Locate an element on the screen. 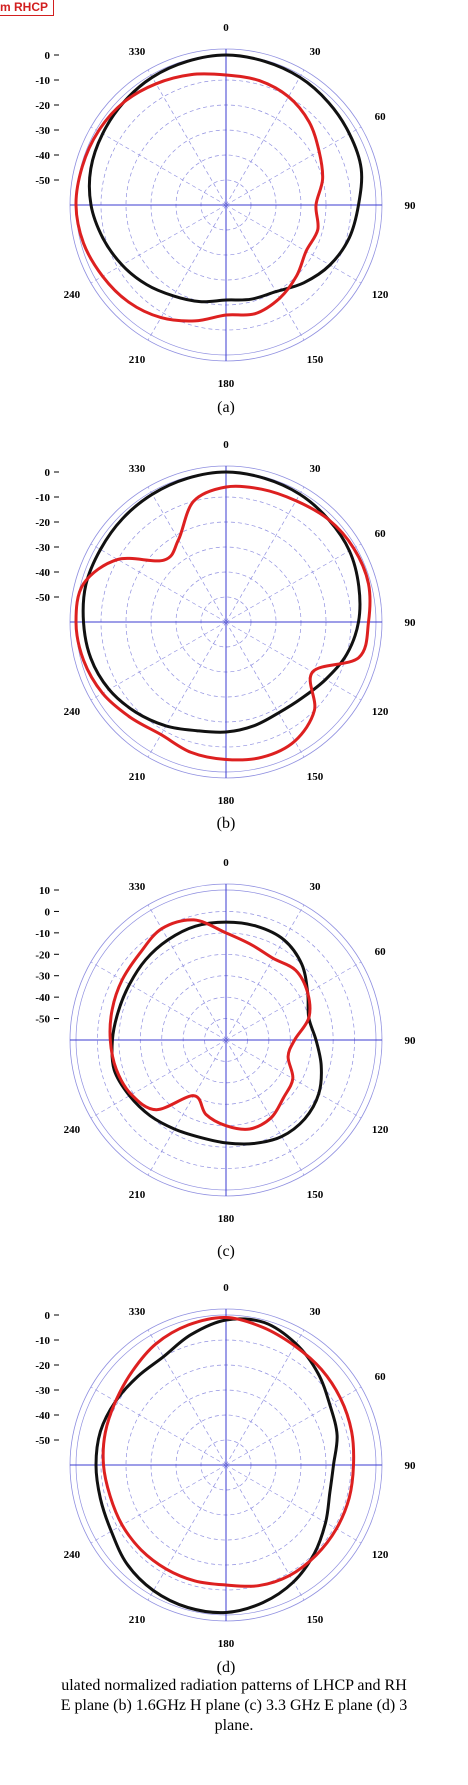  panel-label: (a) is located at coordinates (226, 407).